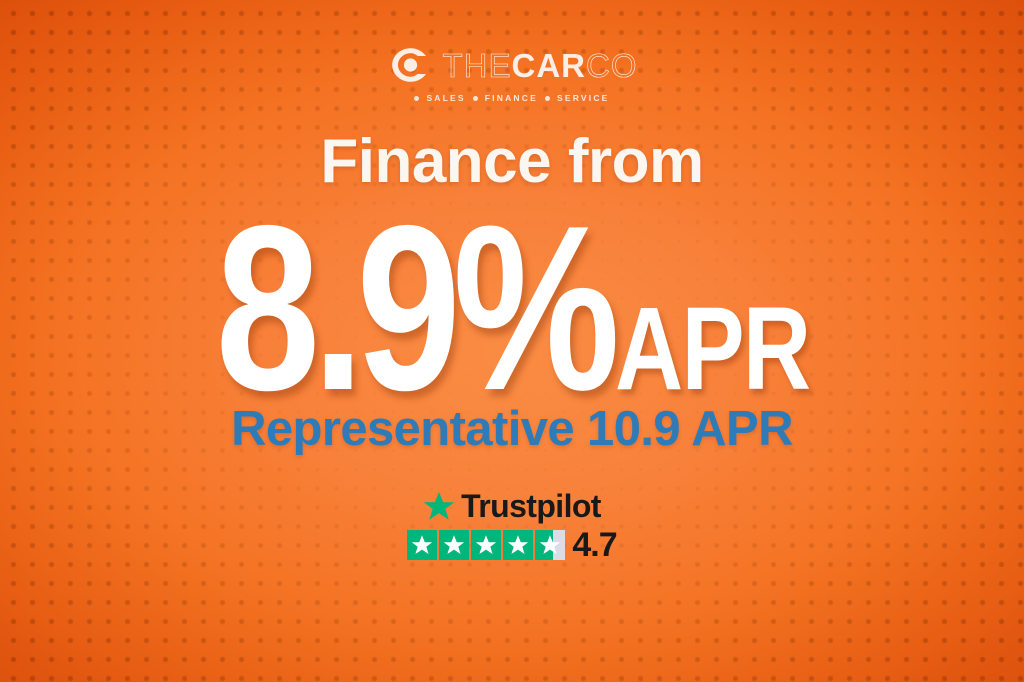 The height and width of the screenshot is (682, 1024). I want to click on logo-word-co: CO, so click(612, 65).